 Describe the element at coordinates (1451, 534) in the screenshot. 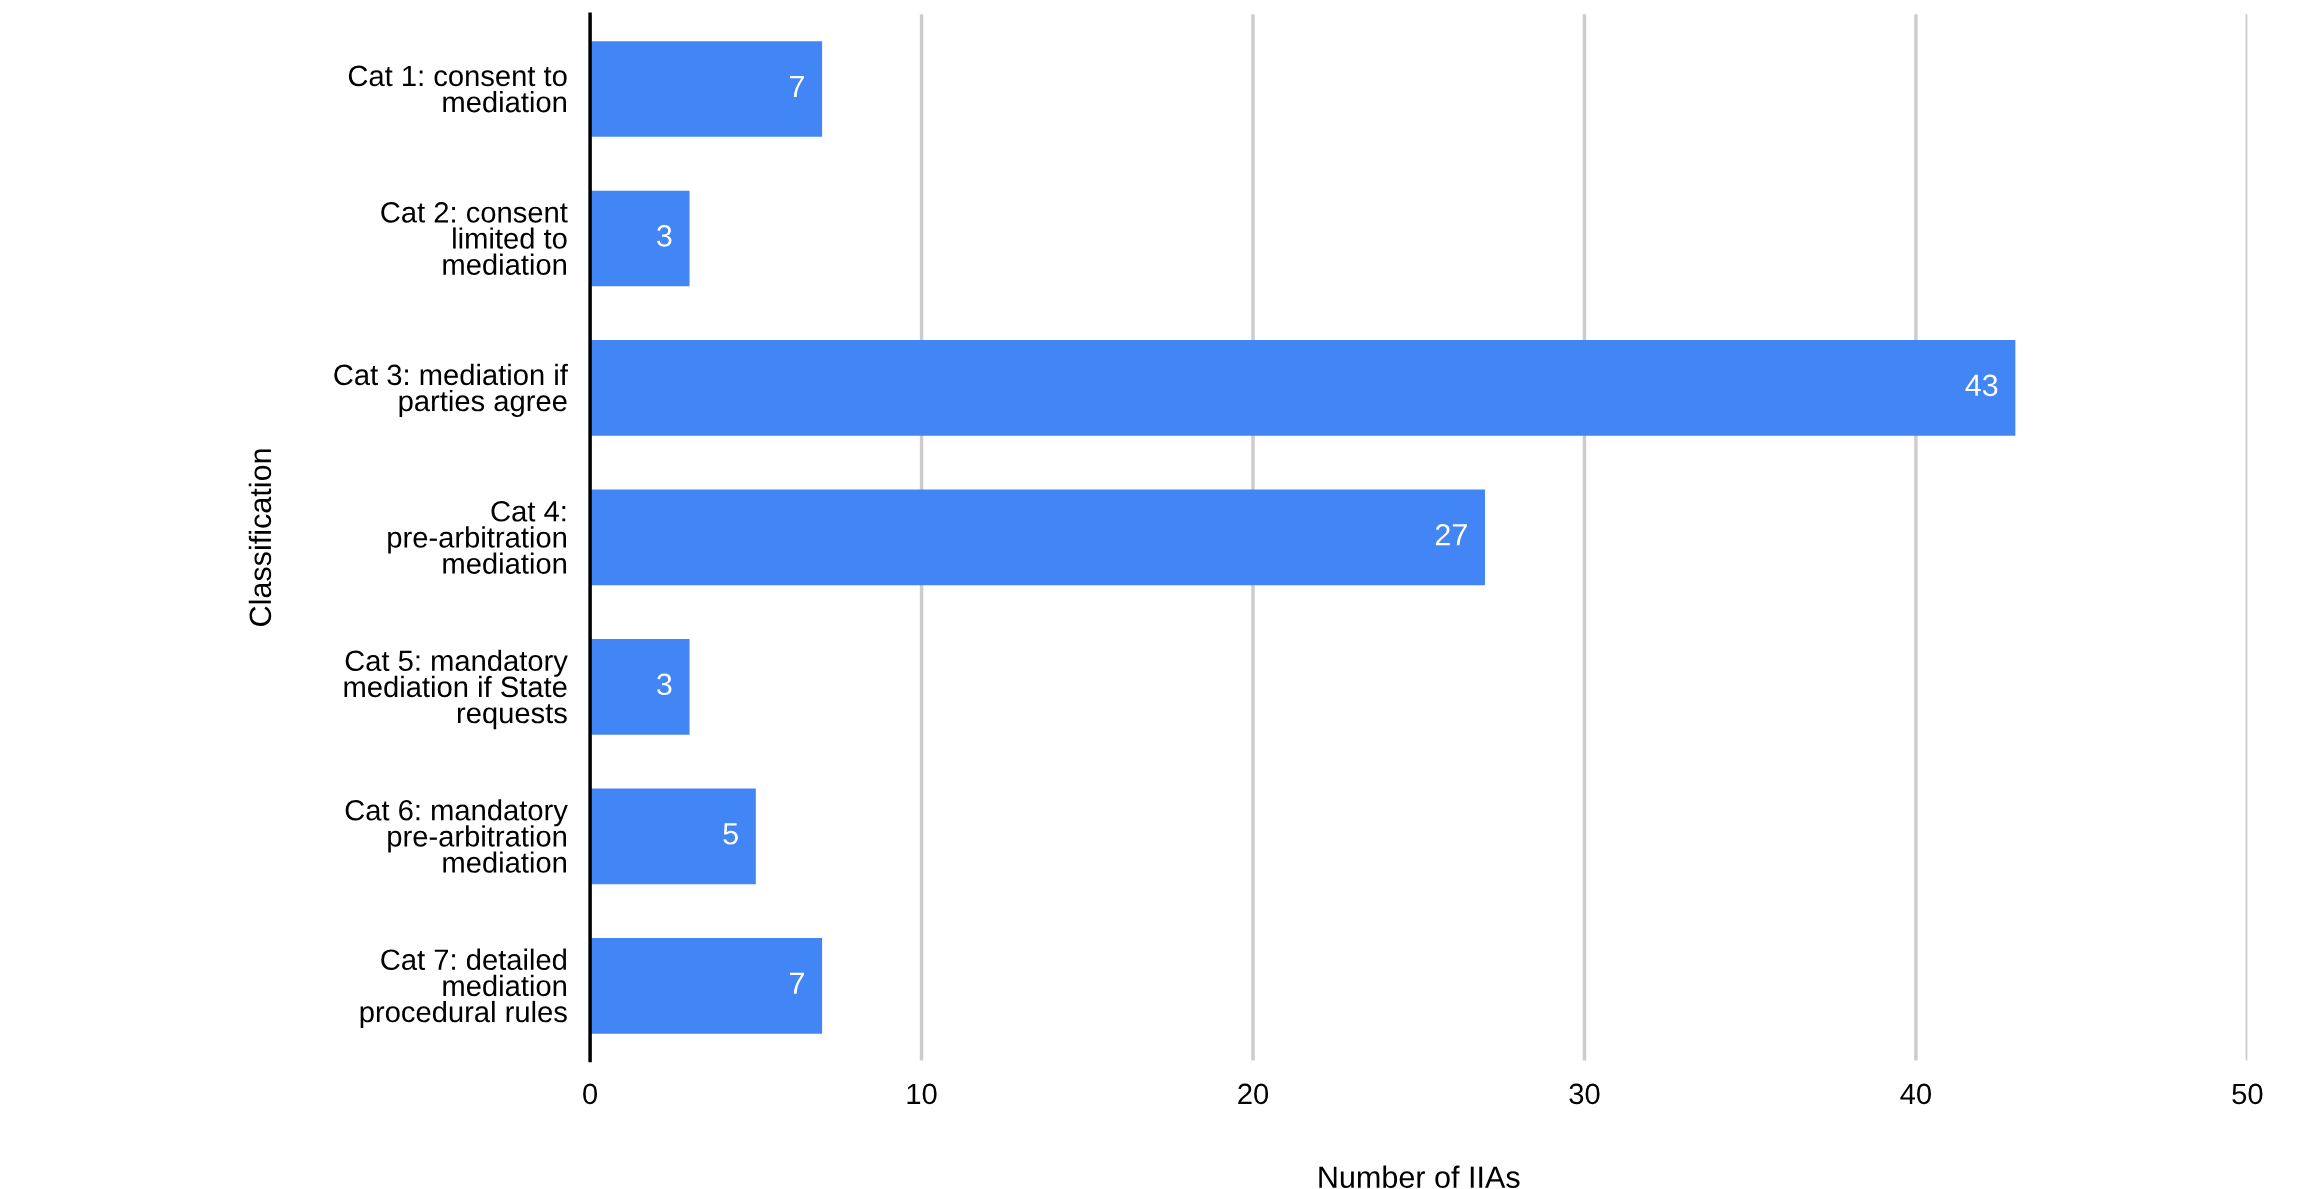

I see `data-label: 27` at that location.